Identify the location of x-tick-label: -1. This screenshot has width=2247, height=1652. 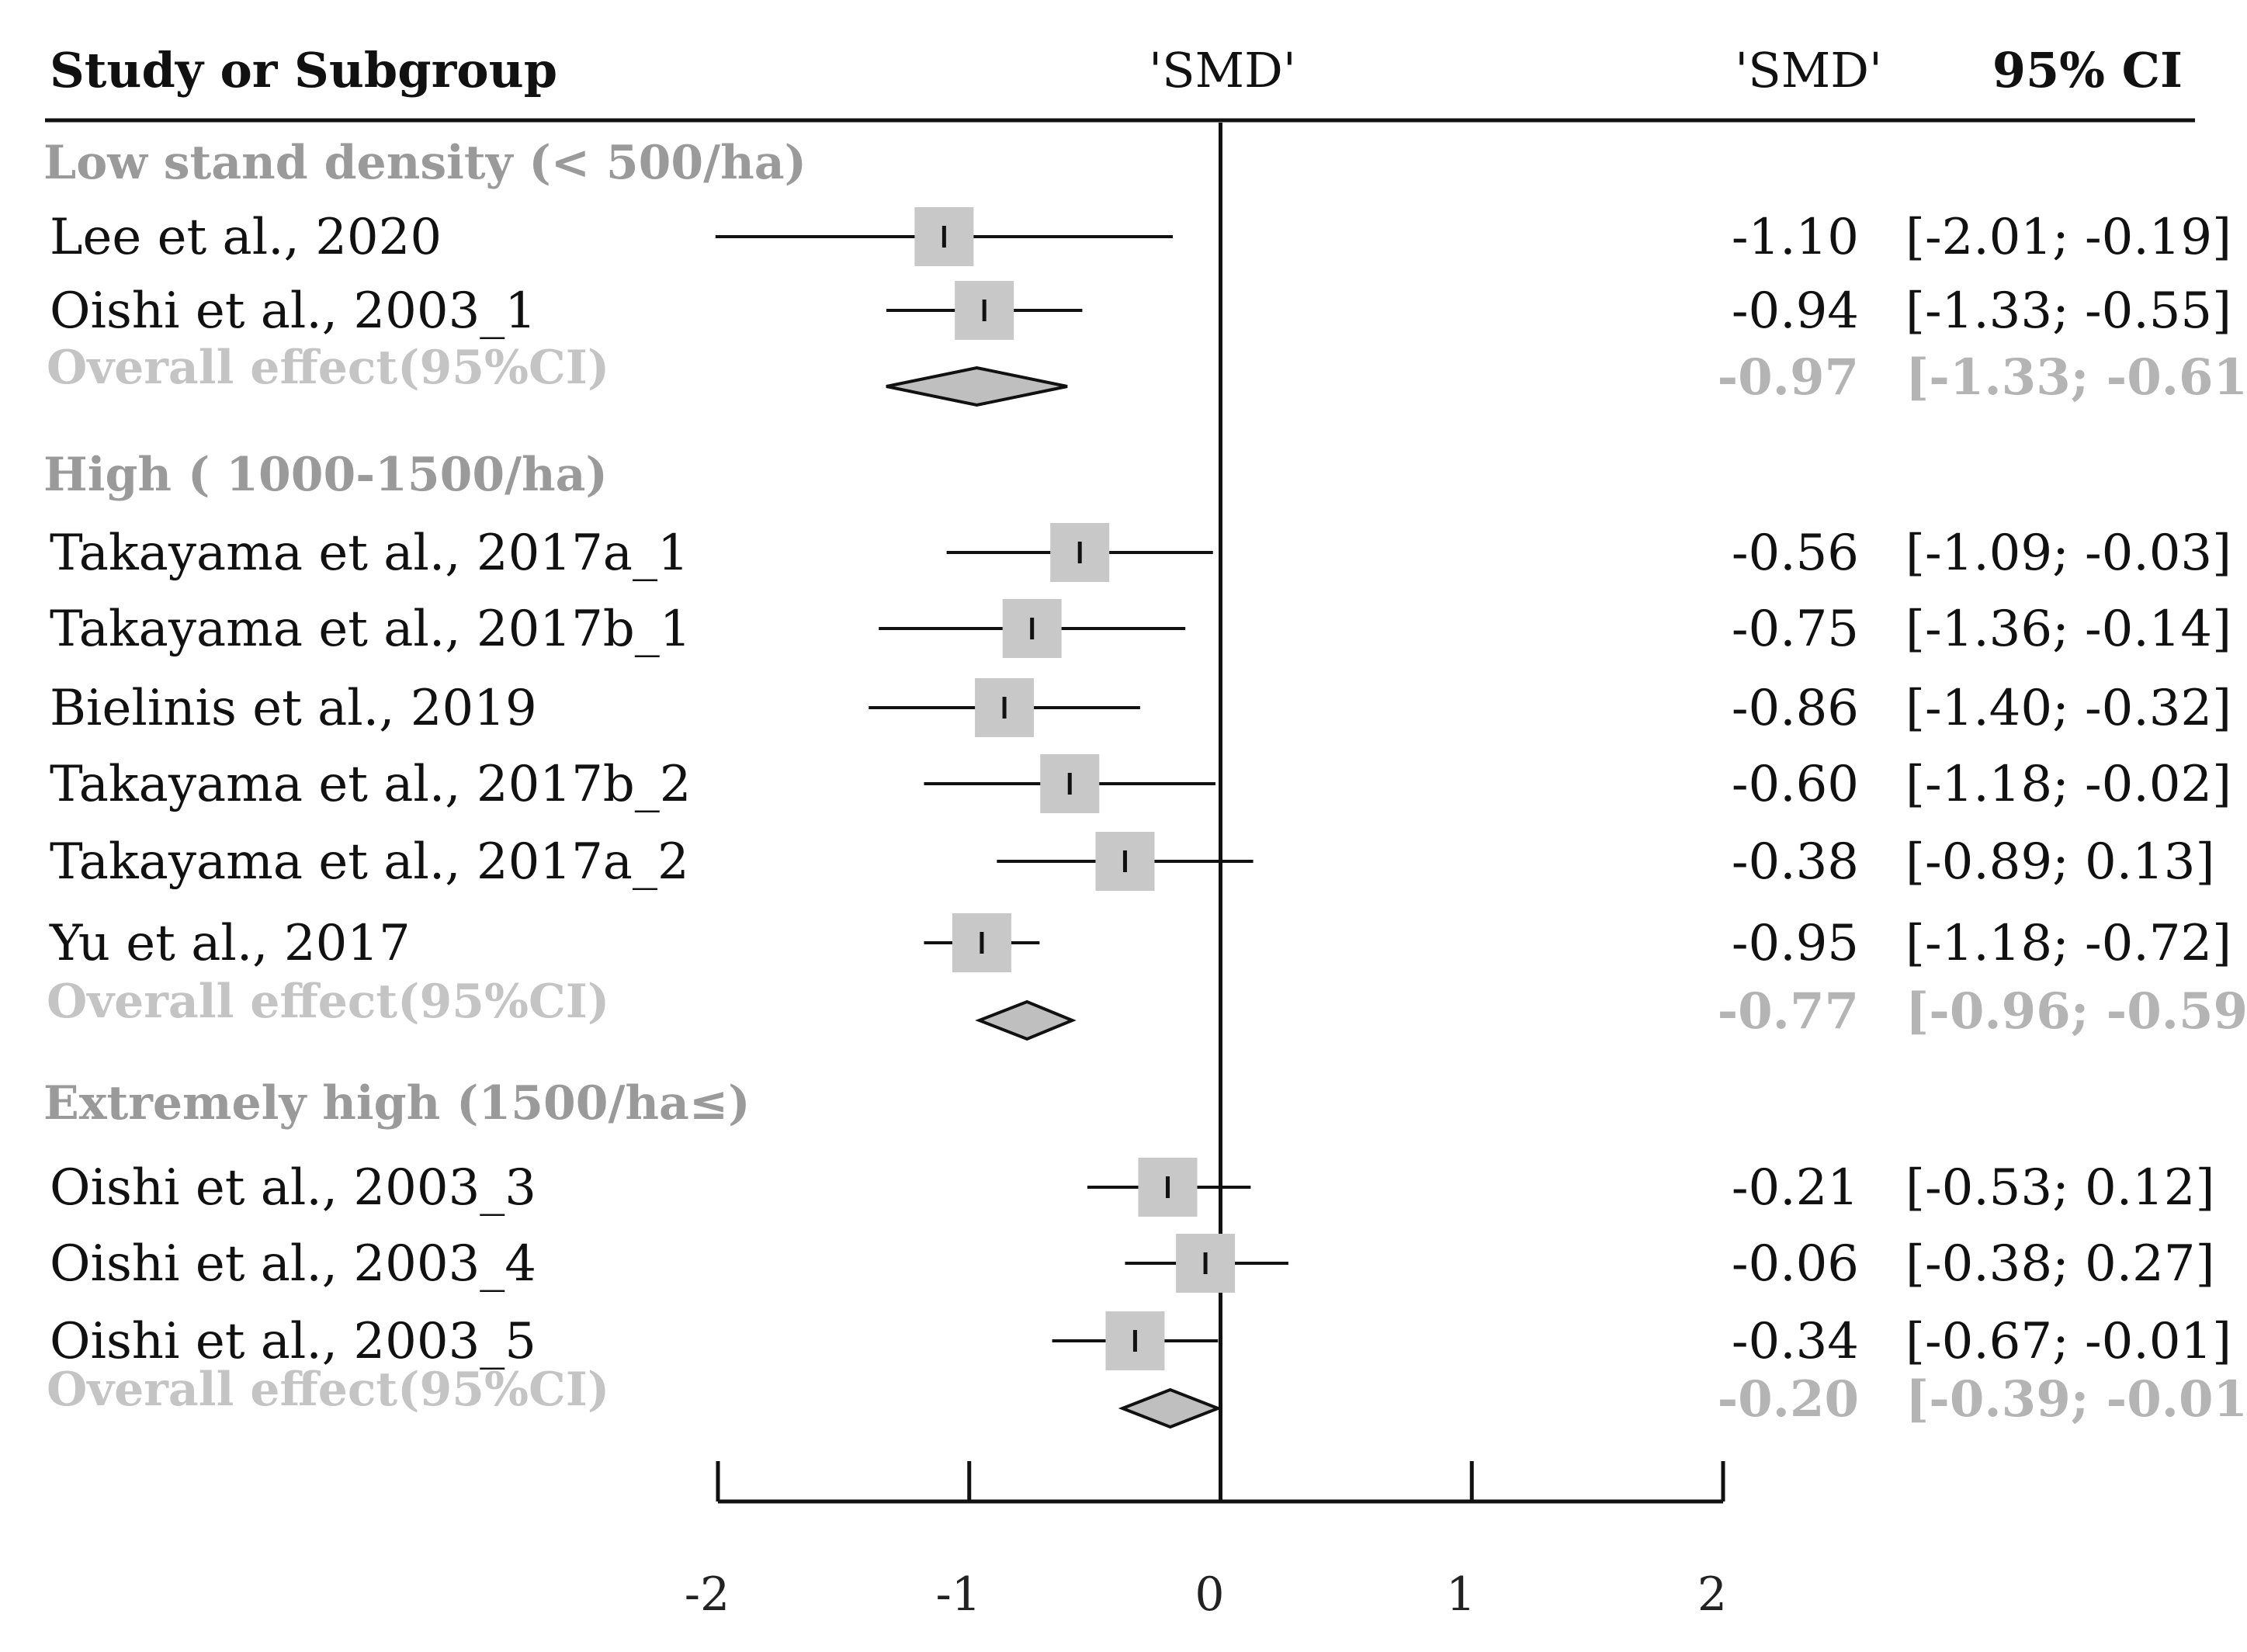
(958, 1594).